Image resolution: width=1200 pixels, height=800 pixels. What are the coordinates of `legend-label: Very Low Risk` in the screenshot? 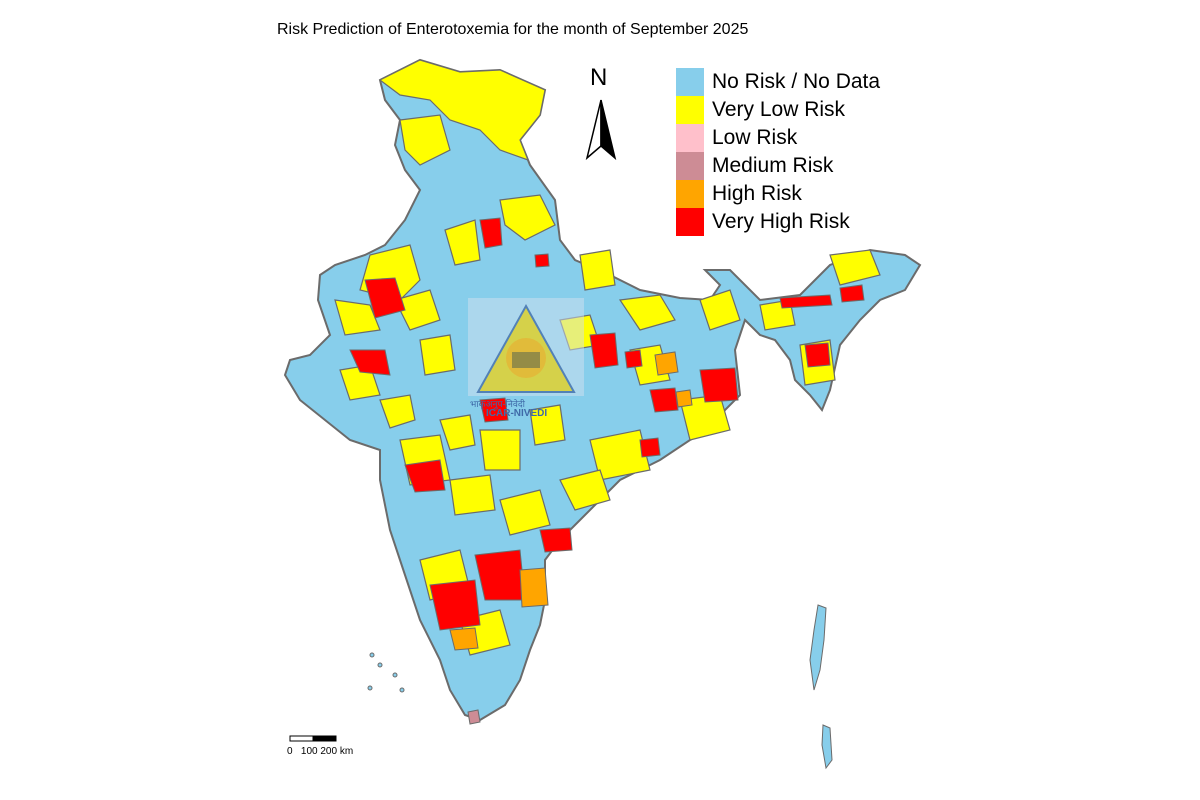 It's located at (779, 109).